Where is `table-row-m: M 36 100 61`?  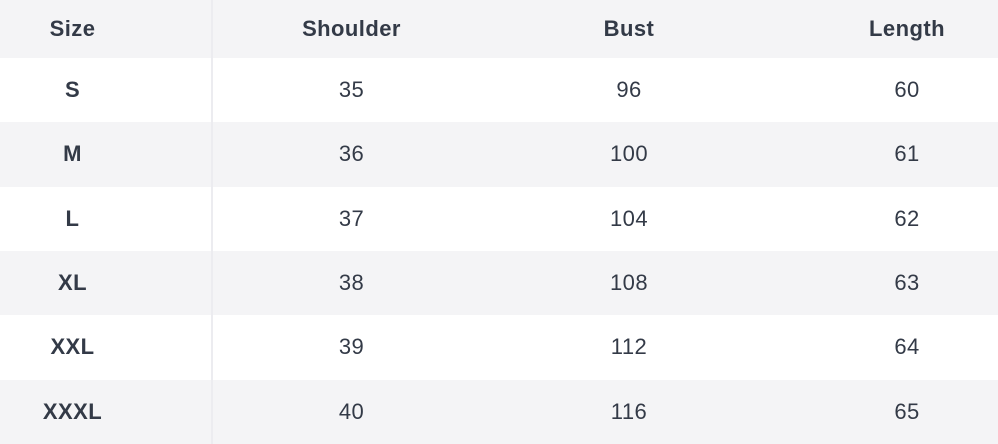 table-row-m: M 36 100 61 is located at coordinates (499, 154).